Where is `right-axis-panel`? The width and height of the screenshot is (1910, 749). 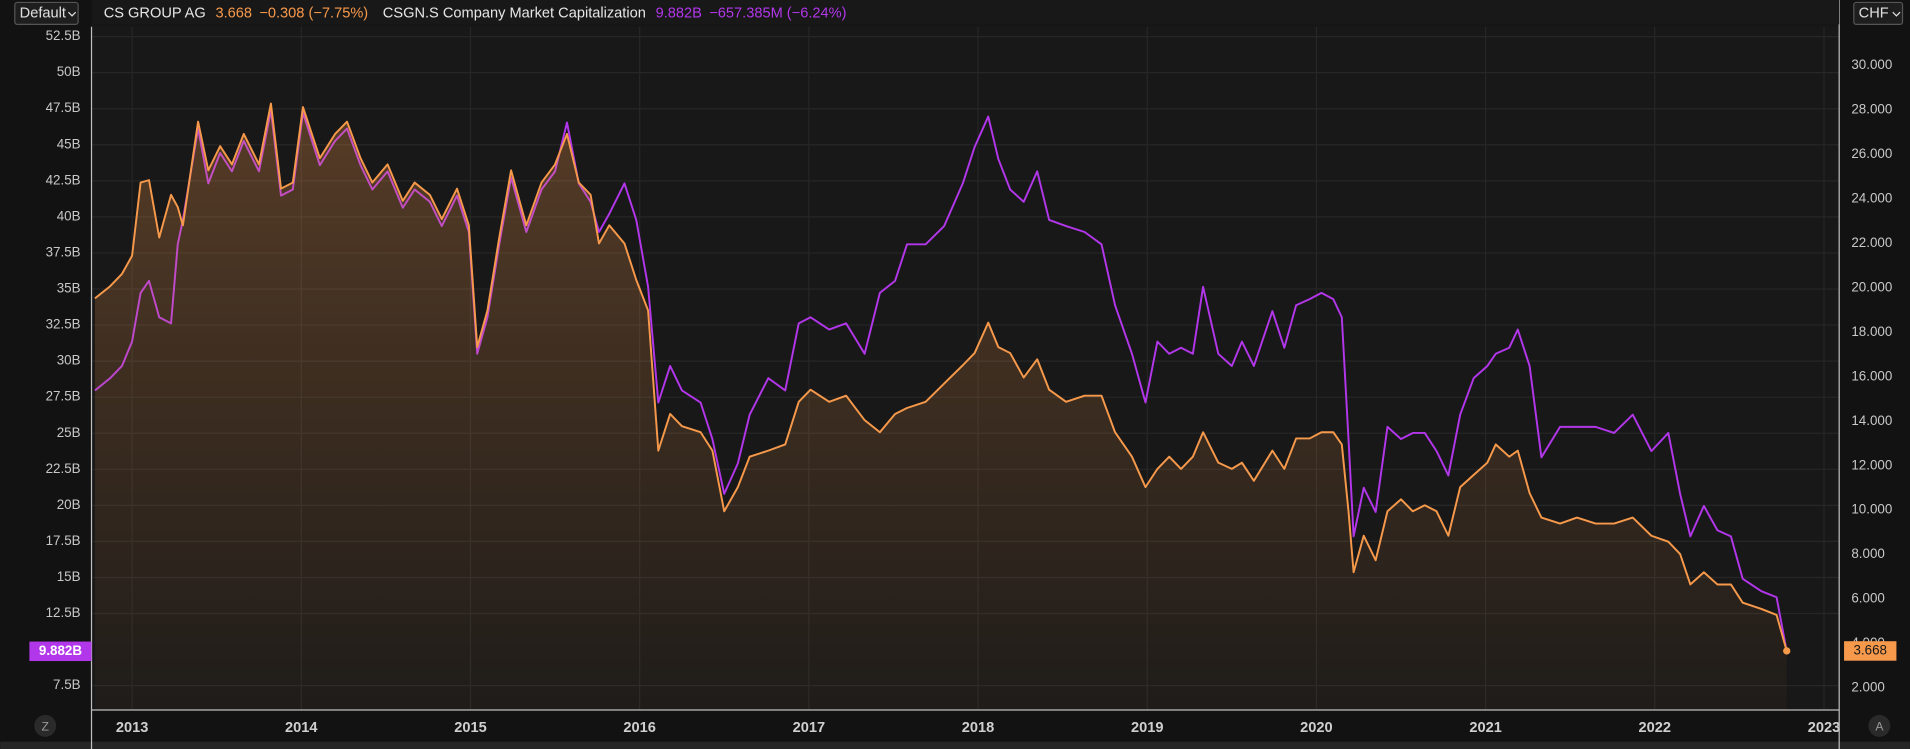 right-axis-panel is located at coordinates (1874, 355).